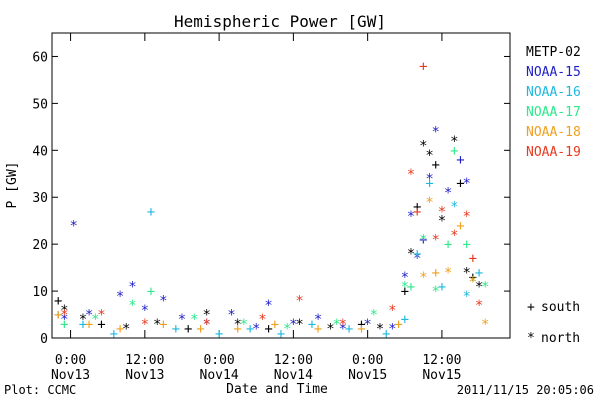 The image size is (600, 400). I want to click on y-tick-label: 30, so click(40, 198).